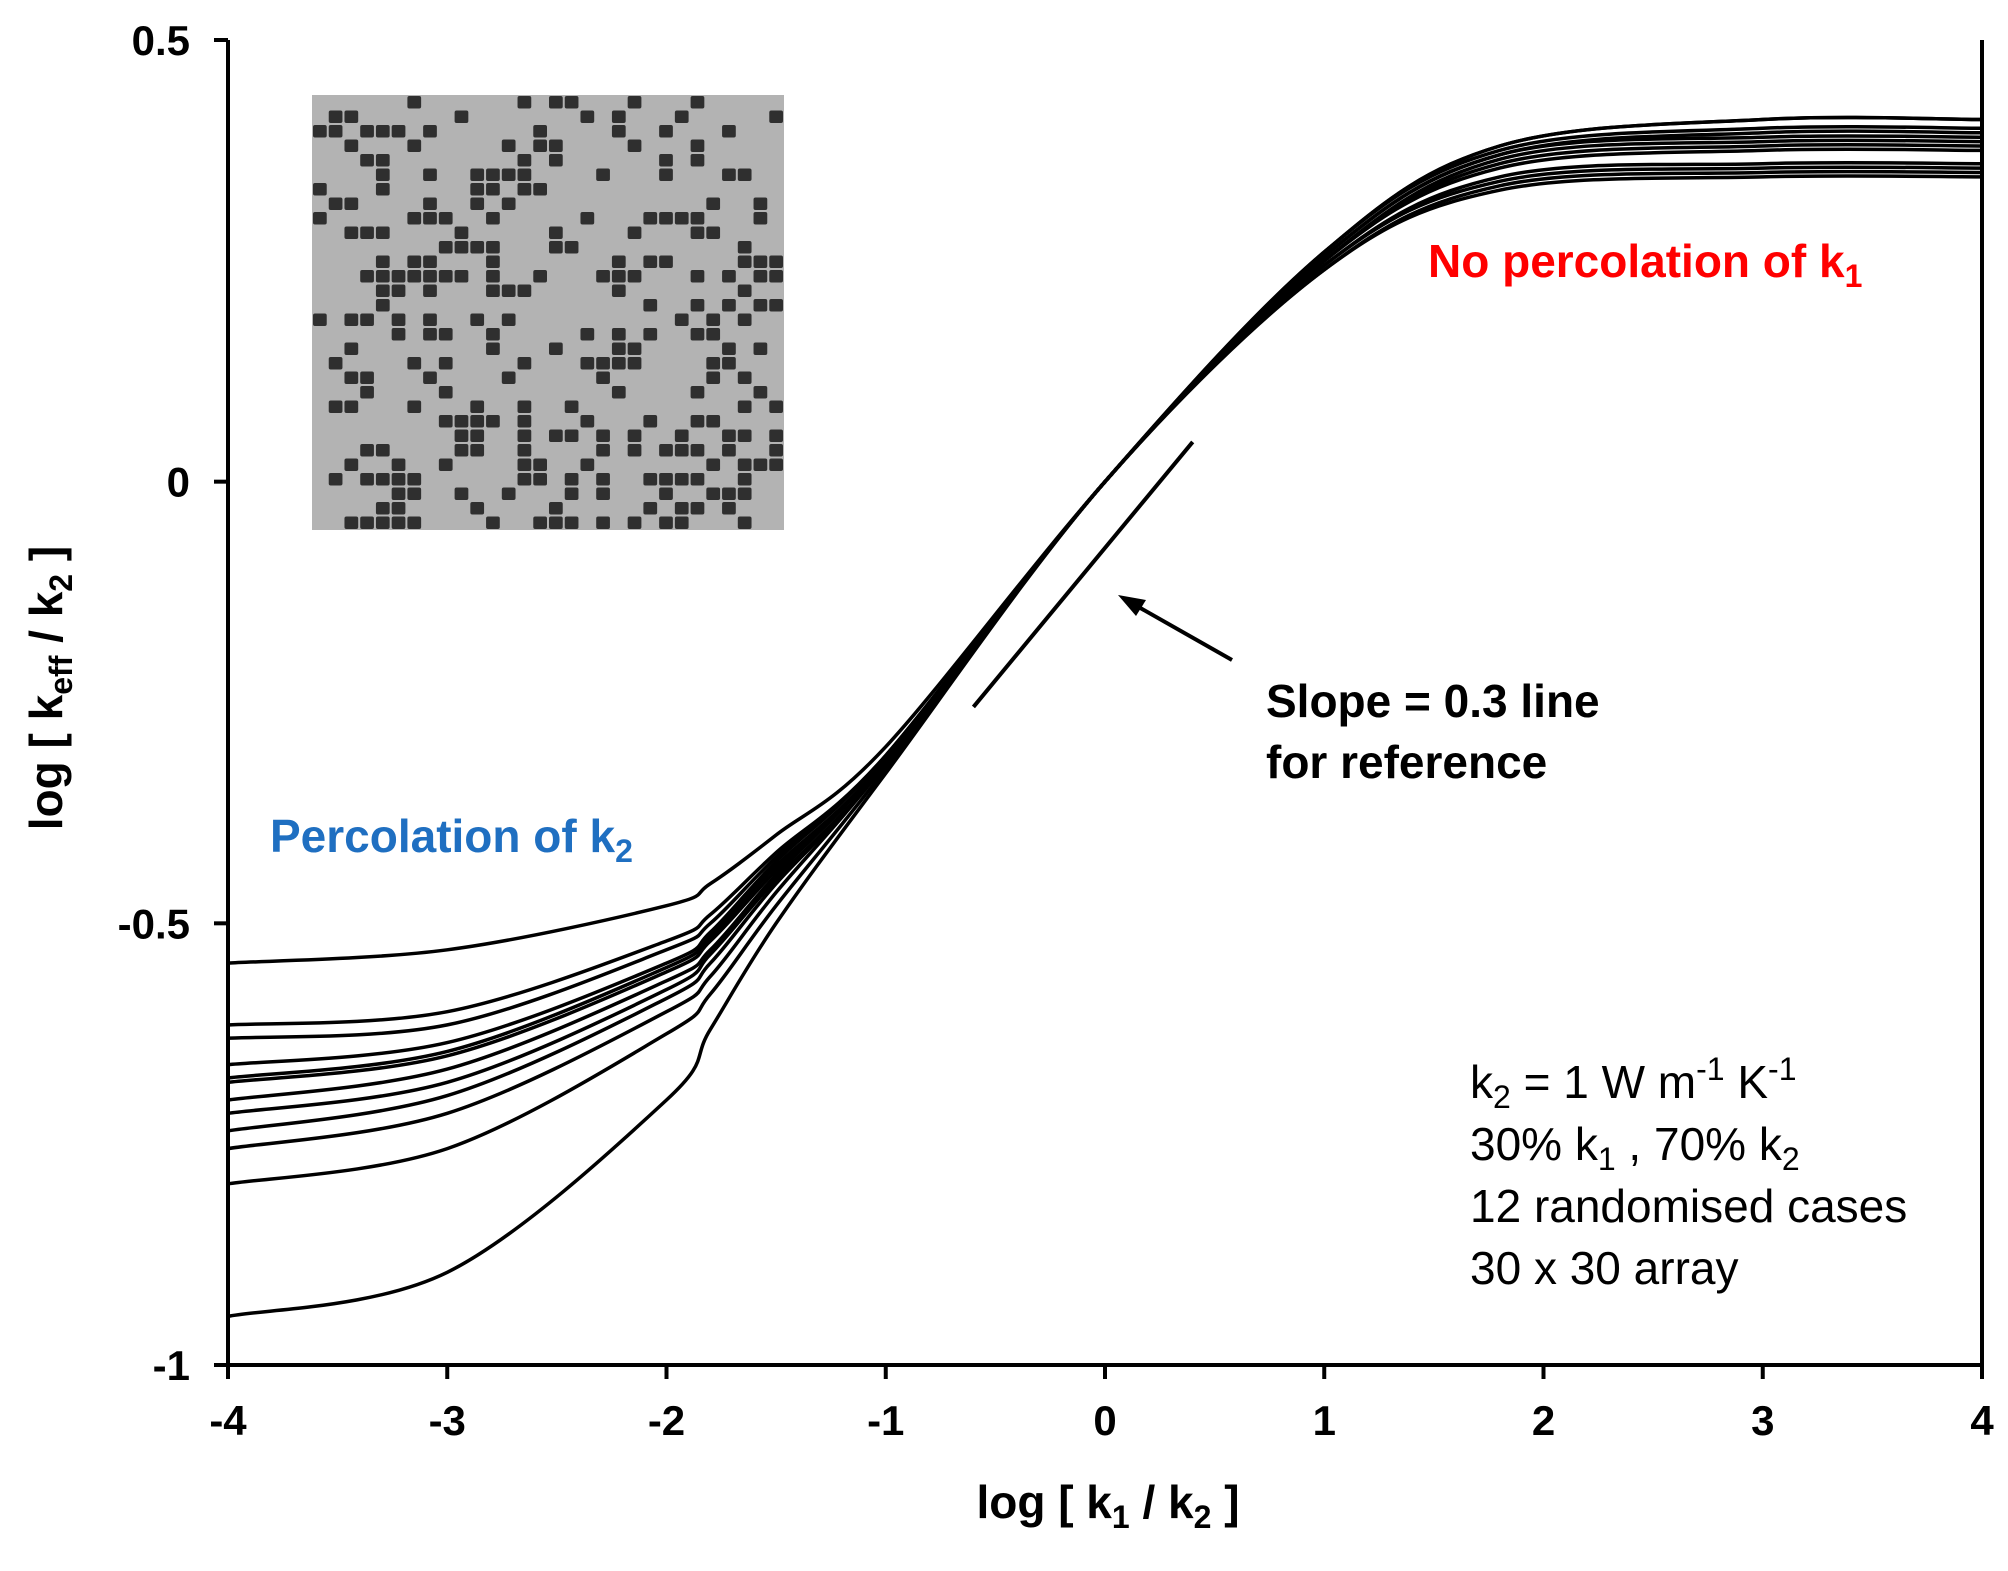 This screenshot has height=1571, width=2008. Describe the element at coordinates (1175, 628) in the screenshot. I see `reference-arrow` at that location.